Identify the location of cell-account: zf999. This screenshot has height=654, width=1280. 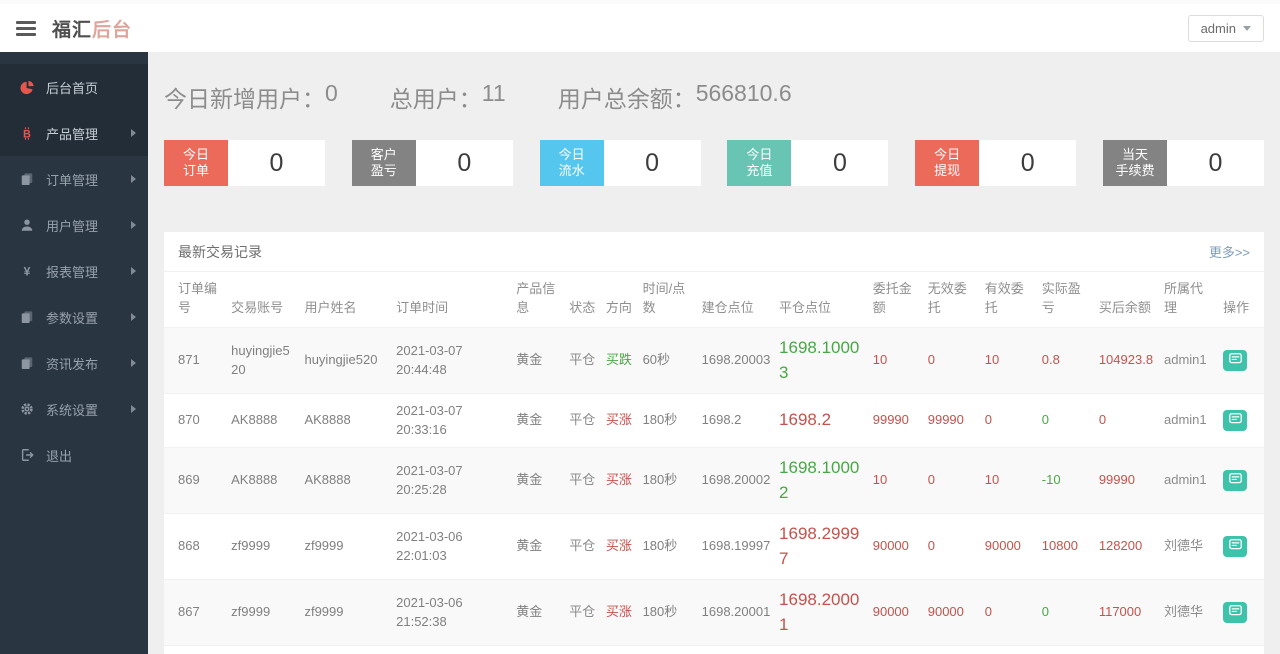
(263, 649).